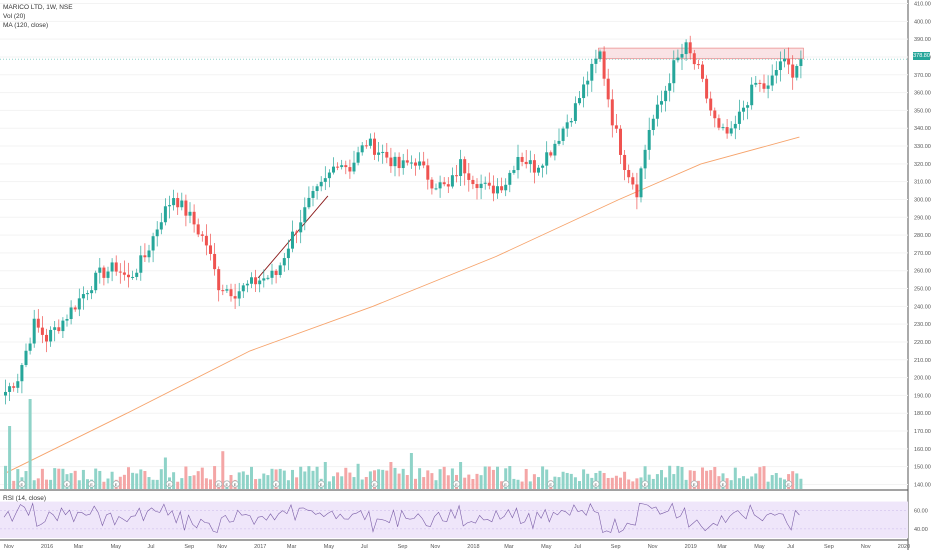 The image size is (932, 555). I want to click on x-tick-label: May, so click(759, 547).